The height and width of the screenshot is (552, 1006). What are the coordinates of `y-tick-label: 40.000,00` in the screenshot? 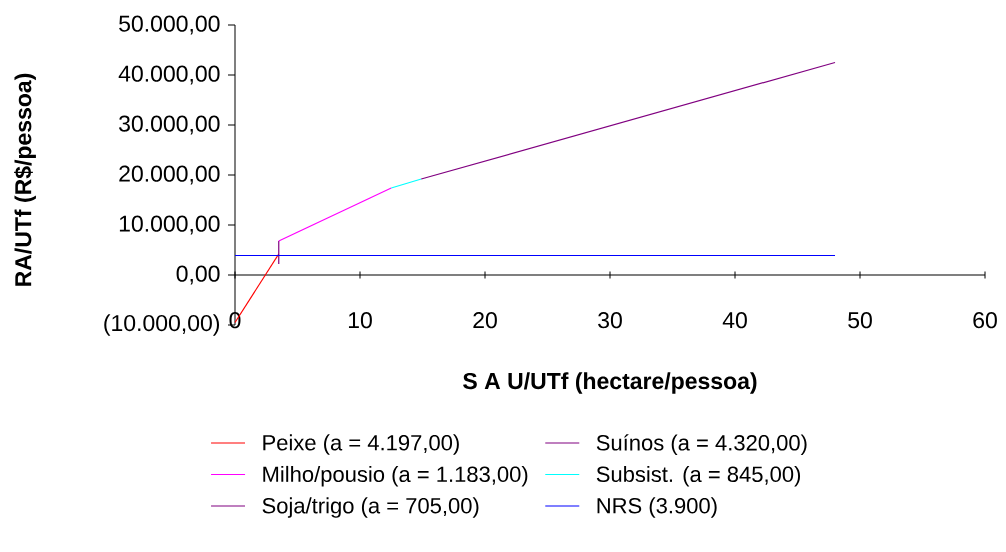 It's located at (169, 75).